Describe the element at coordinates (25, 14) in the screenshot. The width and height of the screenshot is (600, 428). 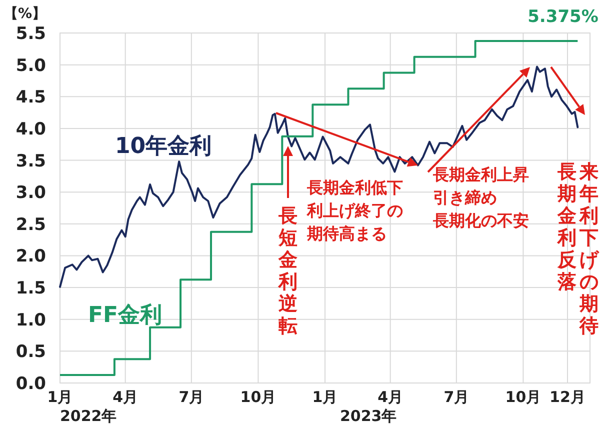
I see `y-axis-title: 【%】` at that location.